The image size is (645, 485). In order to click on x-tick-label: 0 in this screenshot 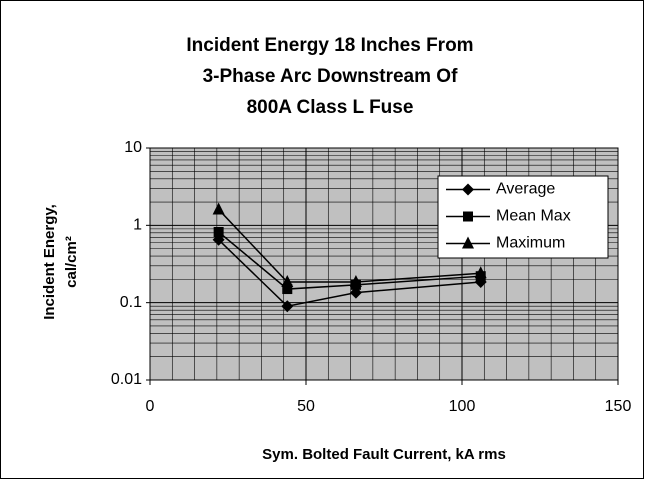, I will do `click(150, 406)`.